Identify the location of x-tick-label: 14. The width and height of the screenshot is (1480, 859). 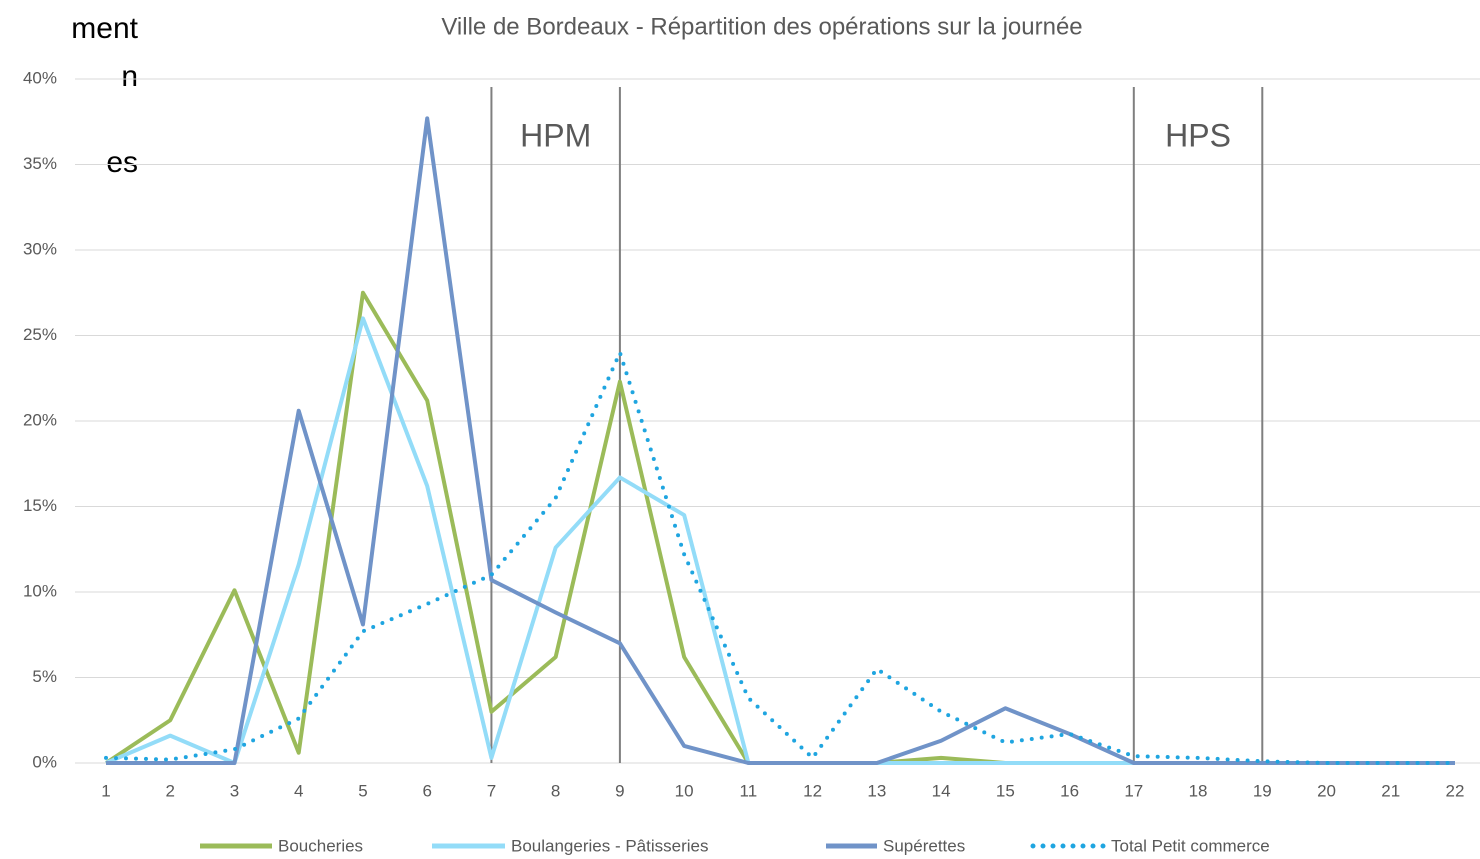
(941, 790).